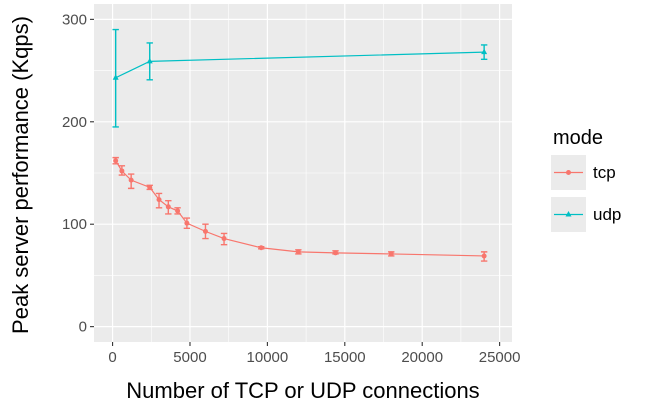 This screenshot has width=656, height=414. What do you see at coordinates (345, 357) in the screenshot?
I see `x-tick-label: 15000` at bounding box center [345, 357].